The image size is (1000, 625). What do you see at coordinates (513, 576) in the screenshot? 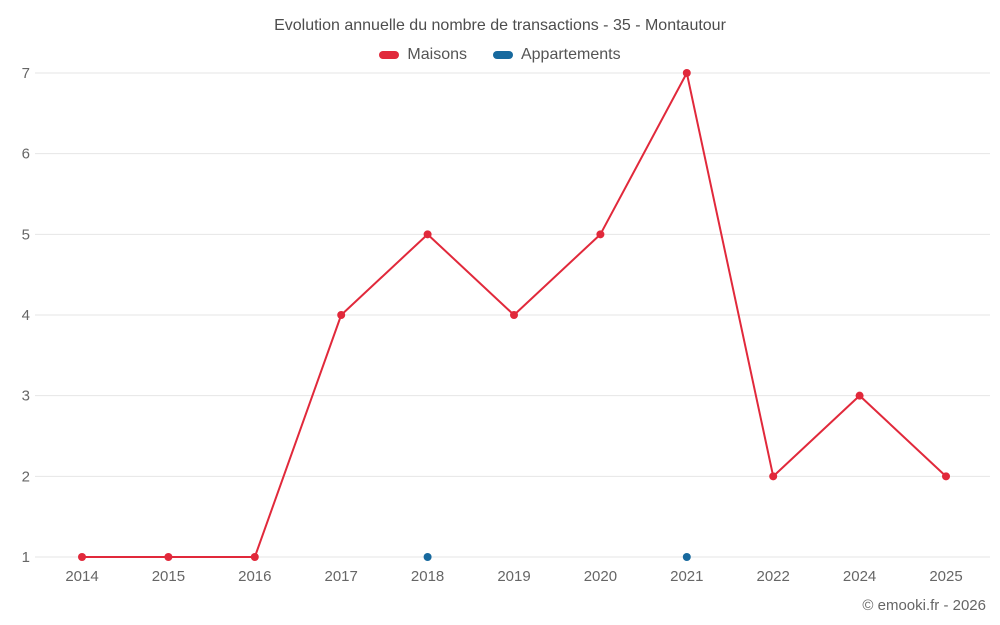
I see `x-tick-label: 2019` at bounding box center [513, 576].